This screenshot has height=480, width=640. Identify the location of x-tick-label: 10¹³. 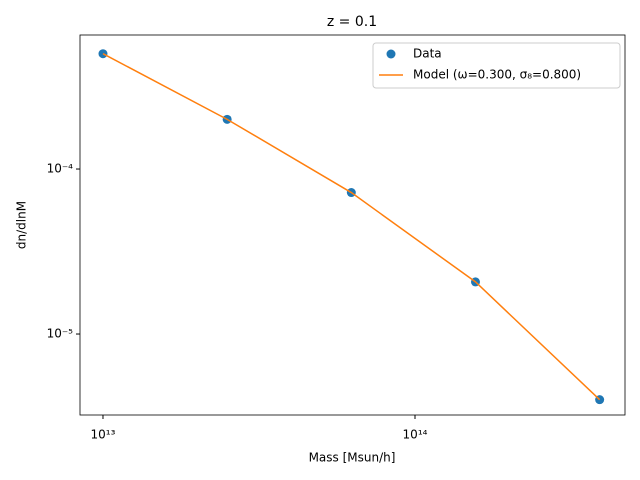
(103, 435).